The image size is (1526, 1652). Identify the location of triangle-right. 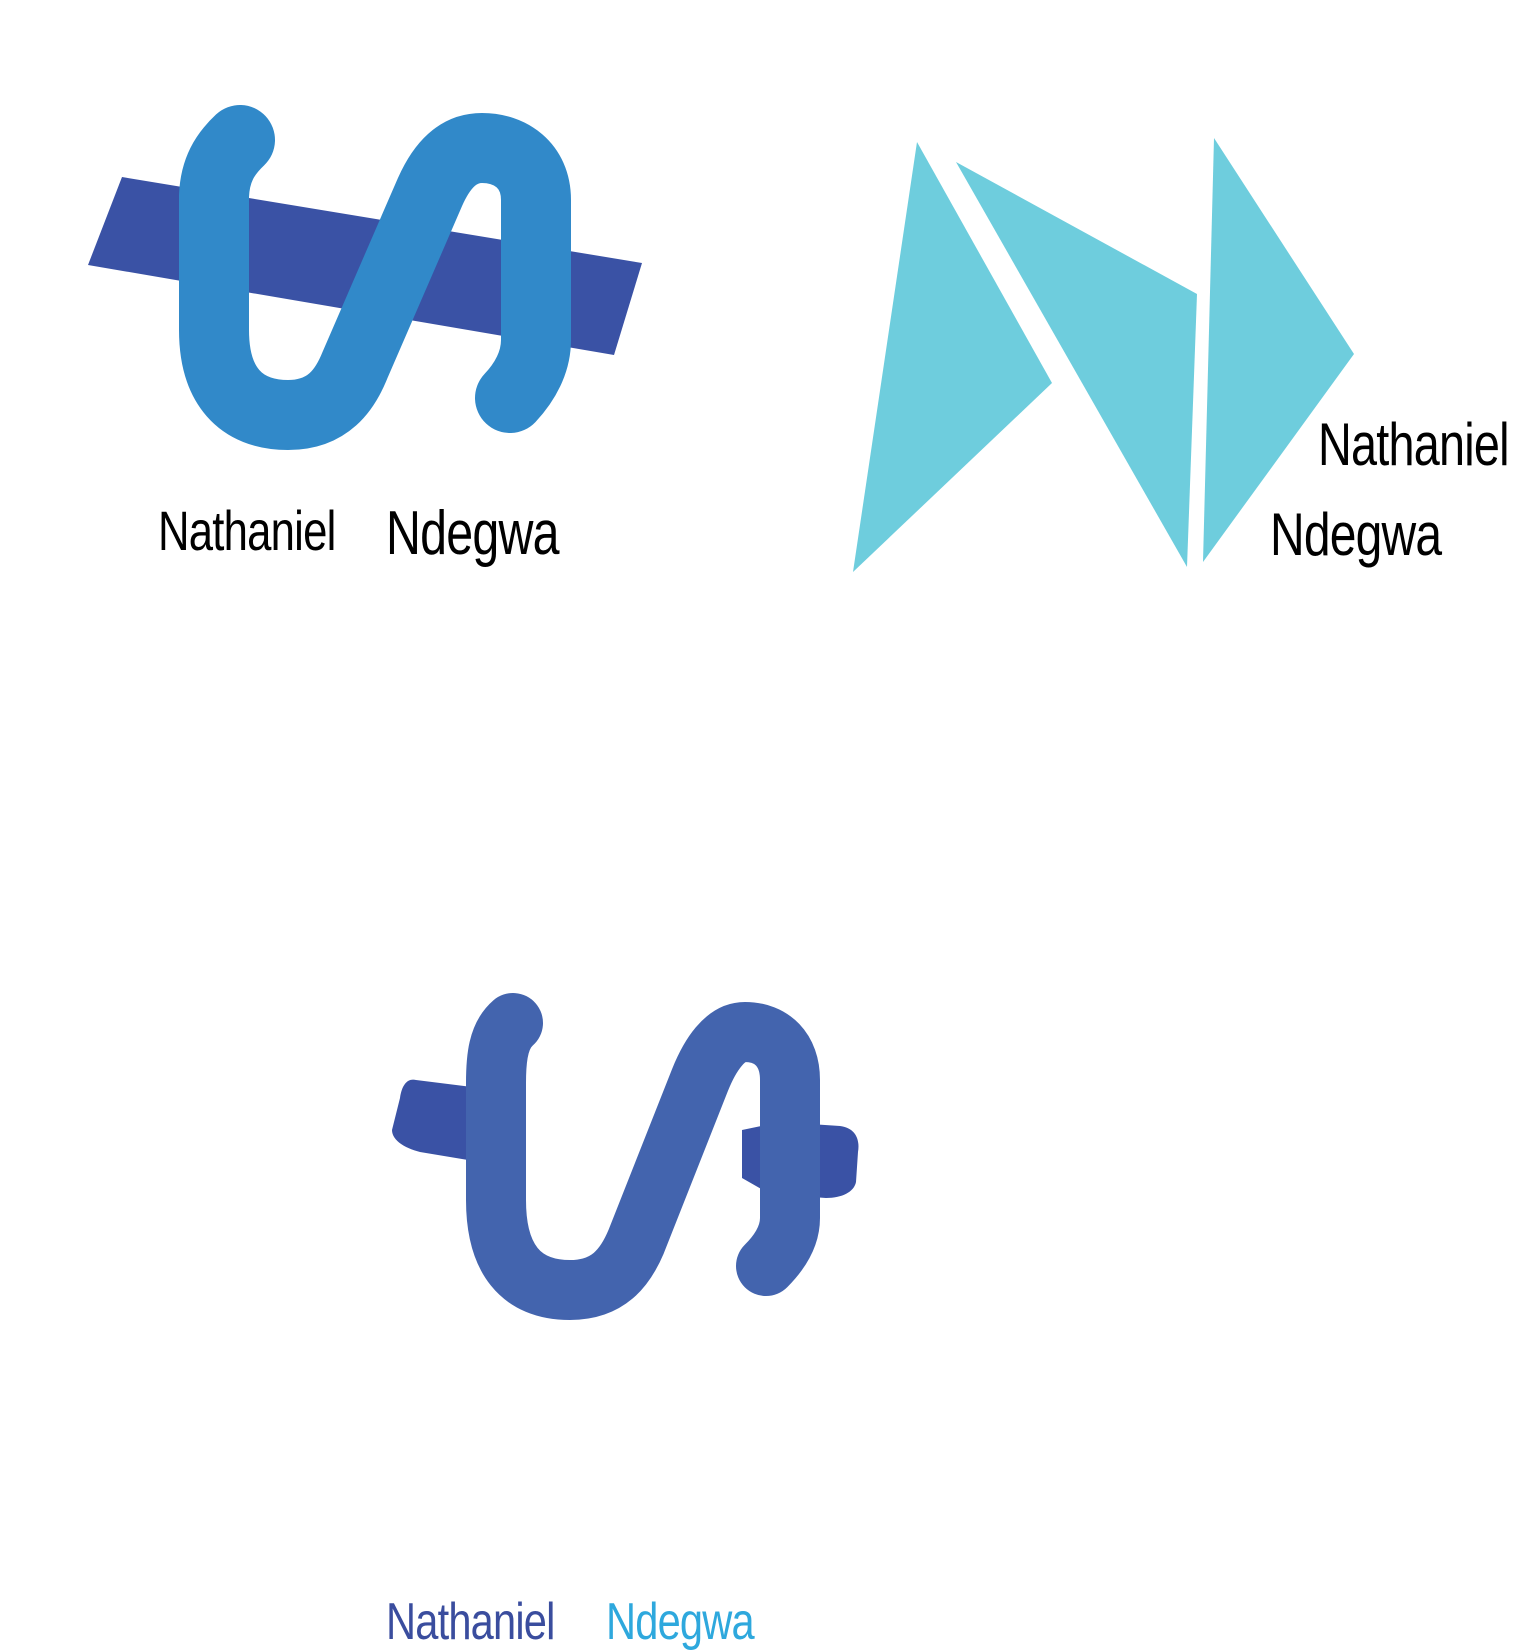
(1278, 350).